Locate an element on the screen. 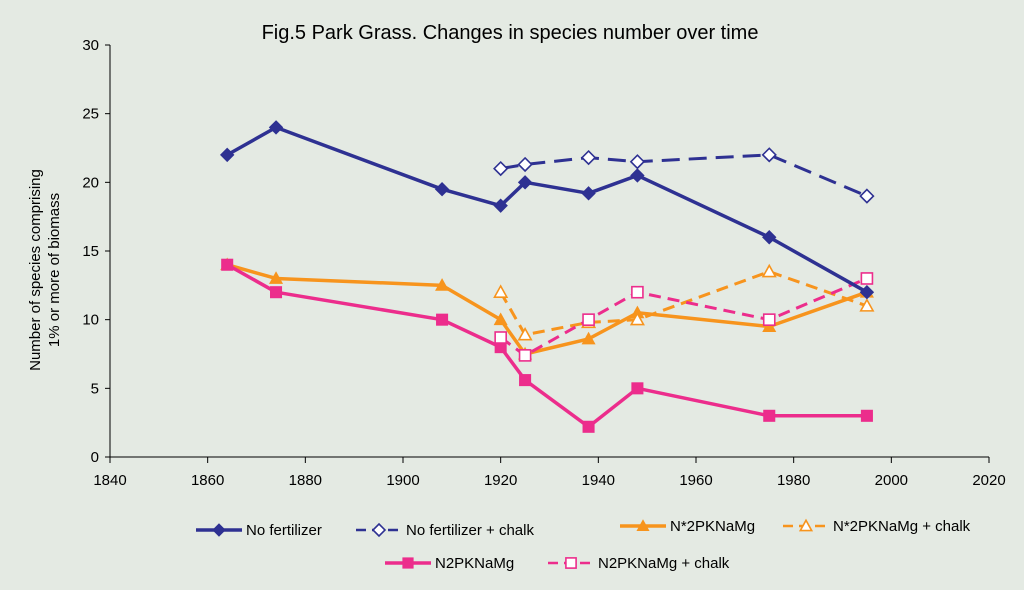 The height and width of the screenshot is (590, 1024). legend-entry: N2PKNaMg is located at coordinates (449, 563).